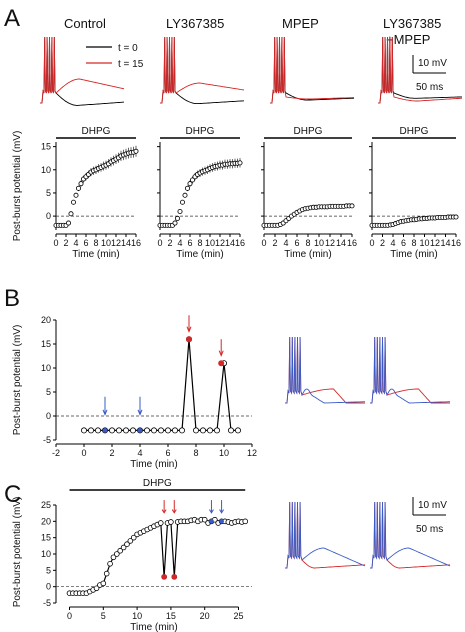 The height and width of the screenshot is (632, 465). What do you see at coordinates (115, 56) in the screenshot?
I see `legend: t = 0 t = 15` at bounding box center [115, 56].